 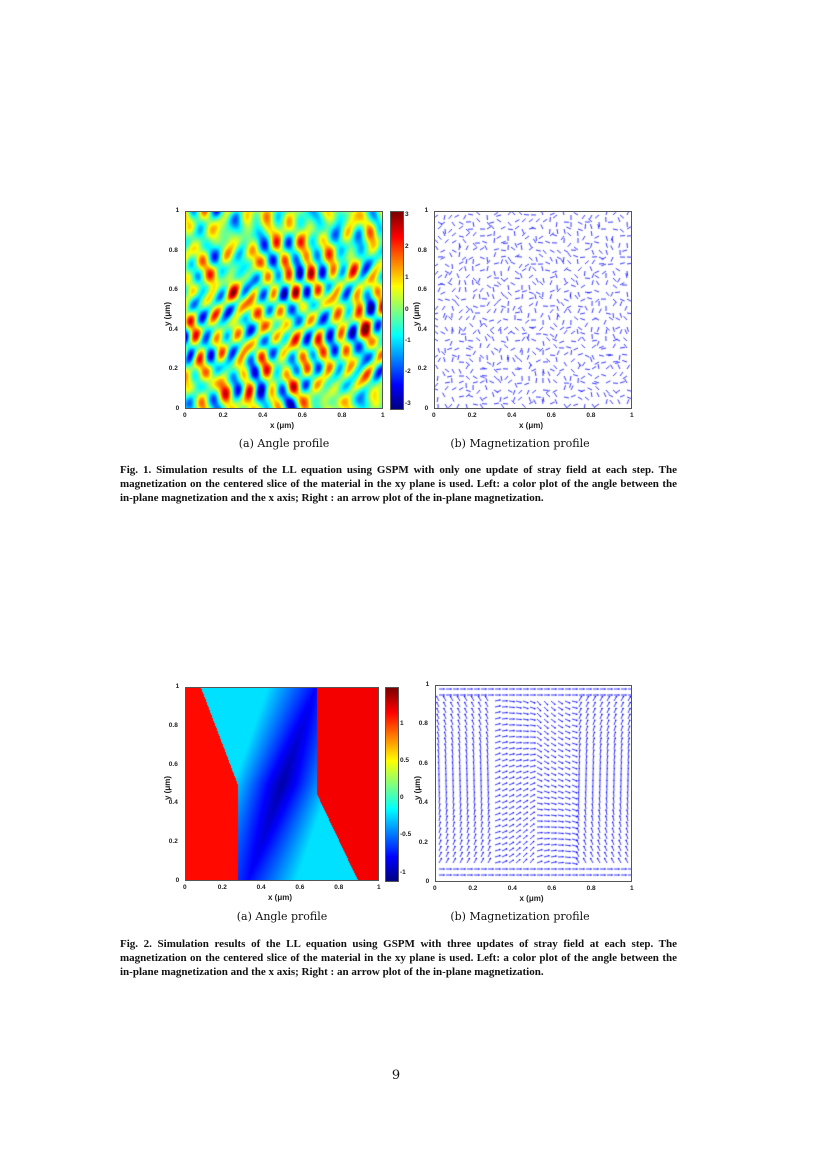 I want to click on colorbar-tick-label: -3, so click(x=408, y=403).